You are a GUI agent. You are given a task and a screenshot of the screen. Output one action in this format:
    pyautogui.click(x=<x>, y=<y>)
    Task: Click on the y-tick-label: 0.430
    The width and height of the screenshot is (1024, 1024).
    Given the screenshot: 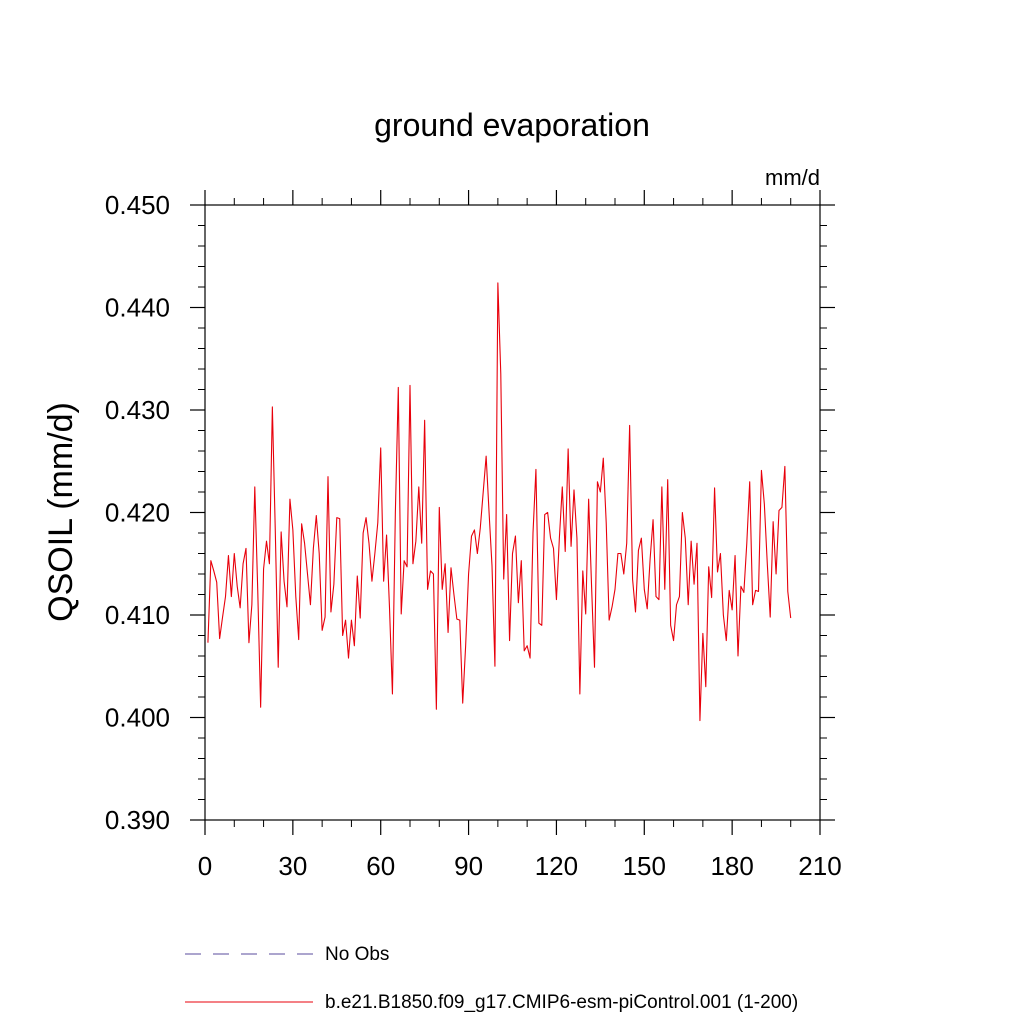 What is the action you would take?
    pyautogui.click(x=137, y=410)
    